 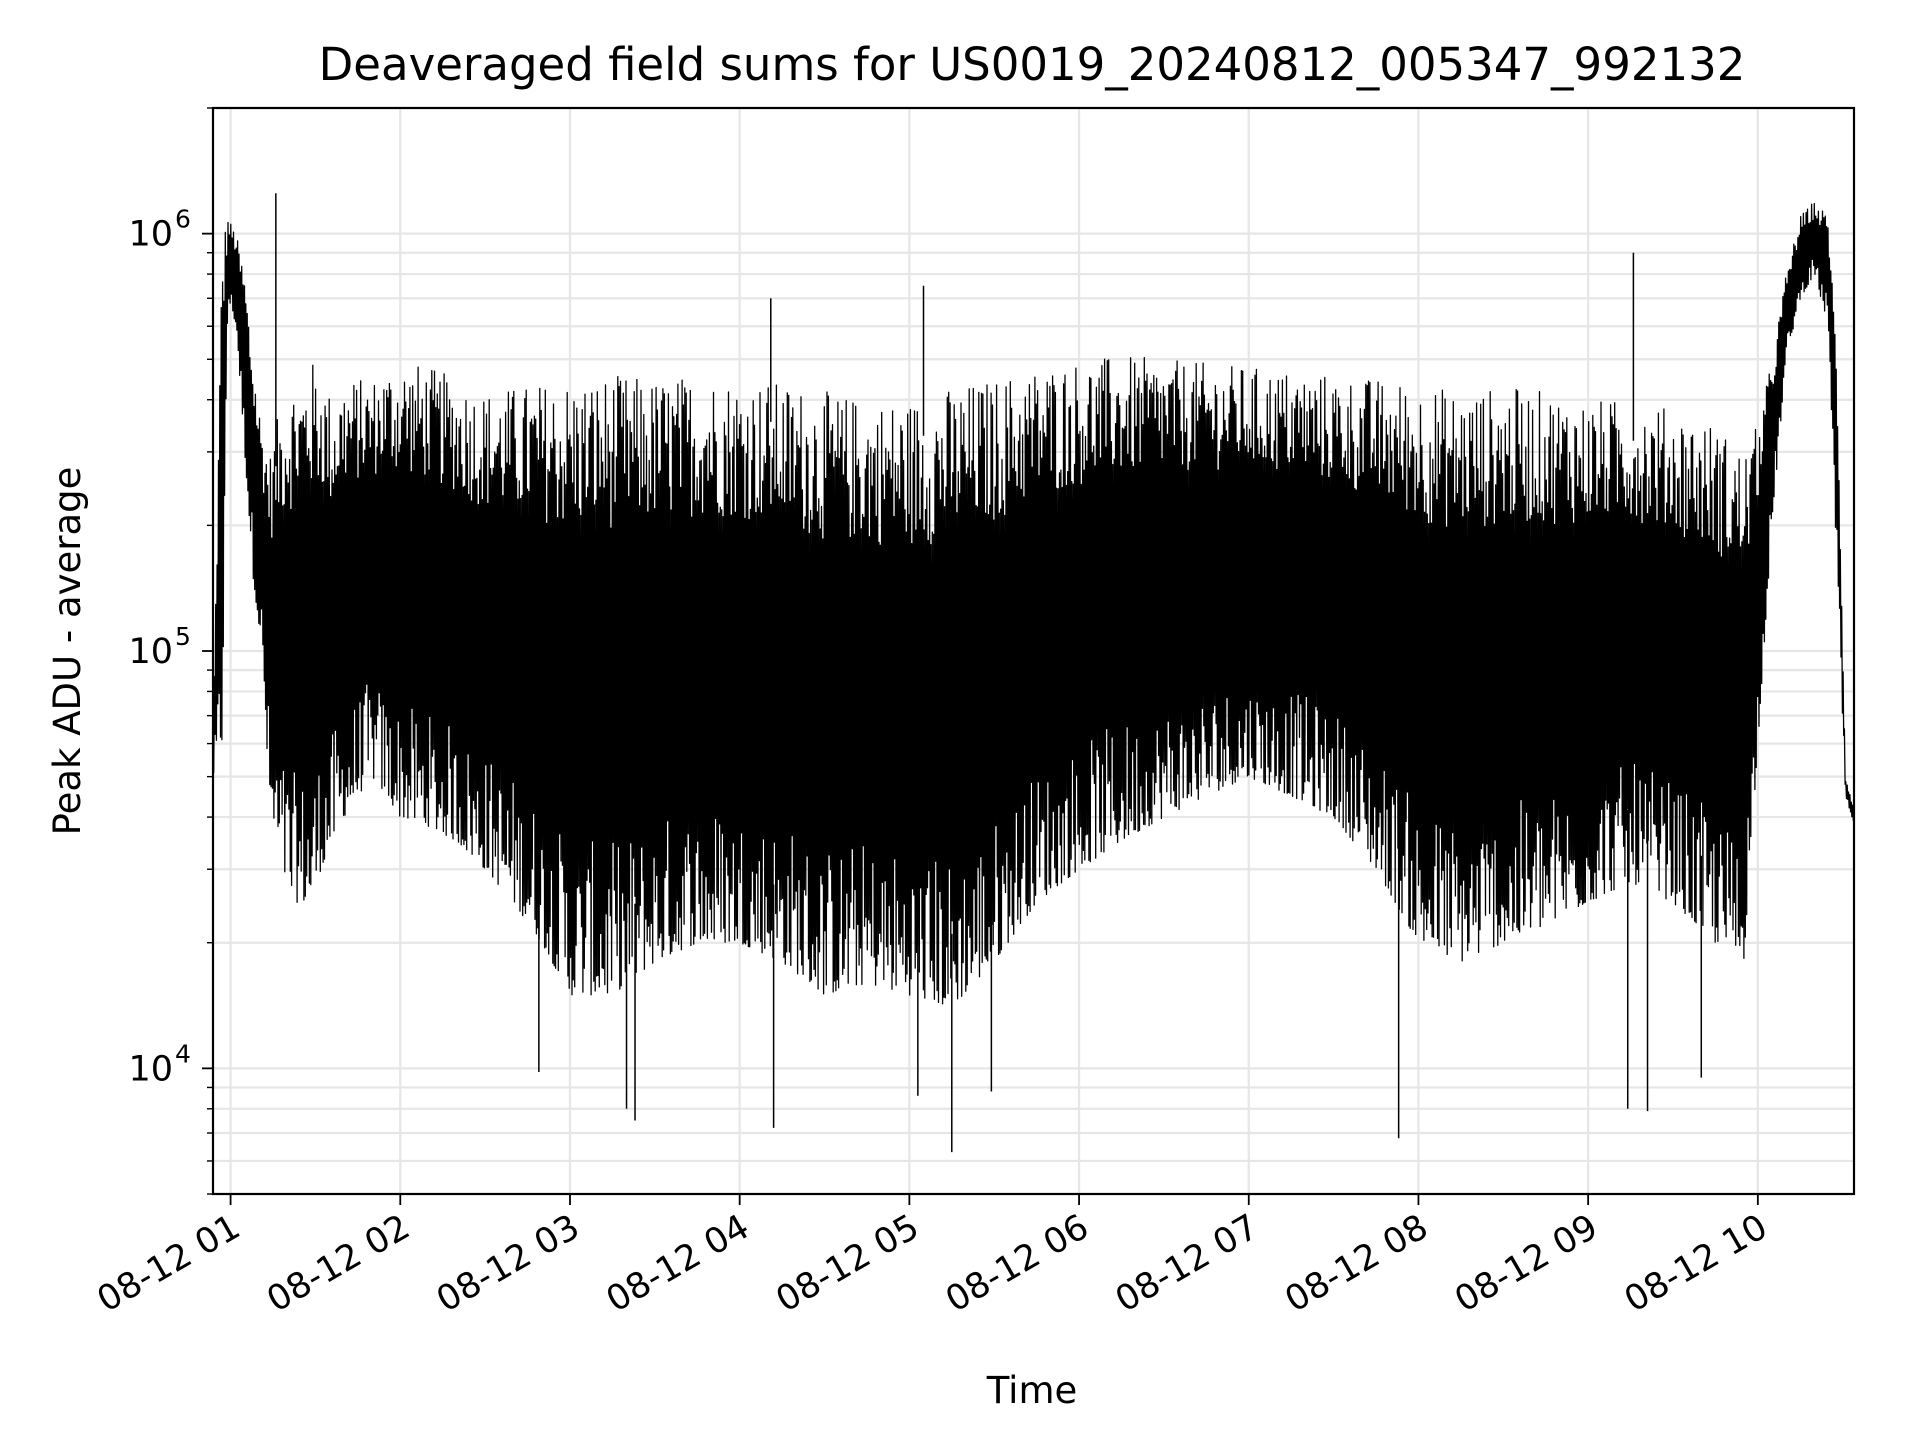 I want to click on x-axis-label: Time, so click(x=1032, y=1390).